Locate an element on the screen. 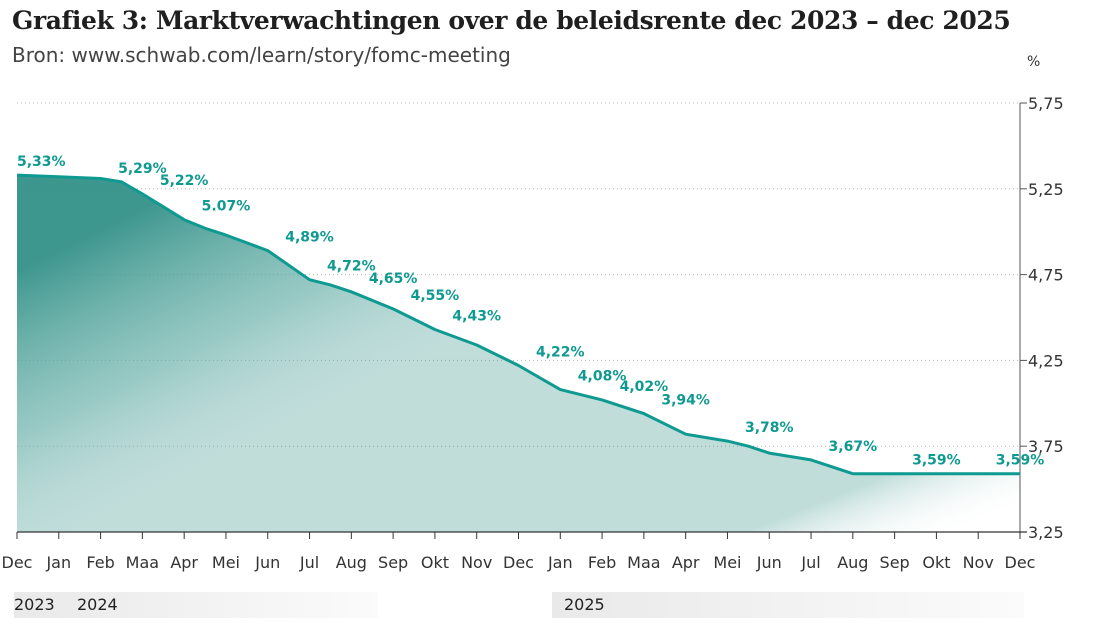 The width and height of the screenshot is (1097, 640). data-label: 4,43% is located at coordinates (476, 317).